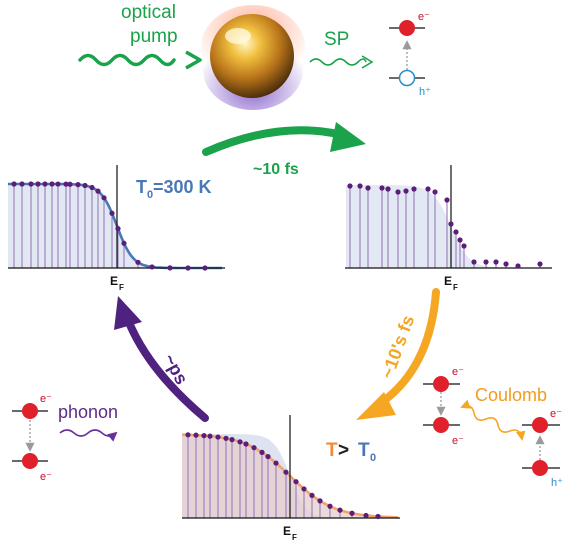 The image size is (566, 546). I want to click on svg-text: T, so click(364, 450).